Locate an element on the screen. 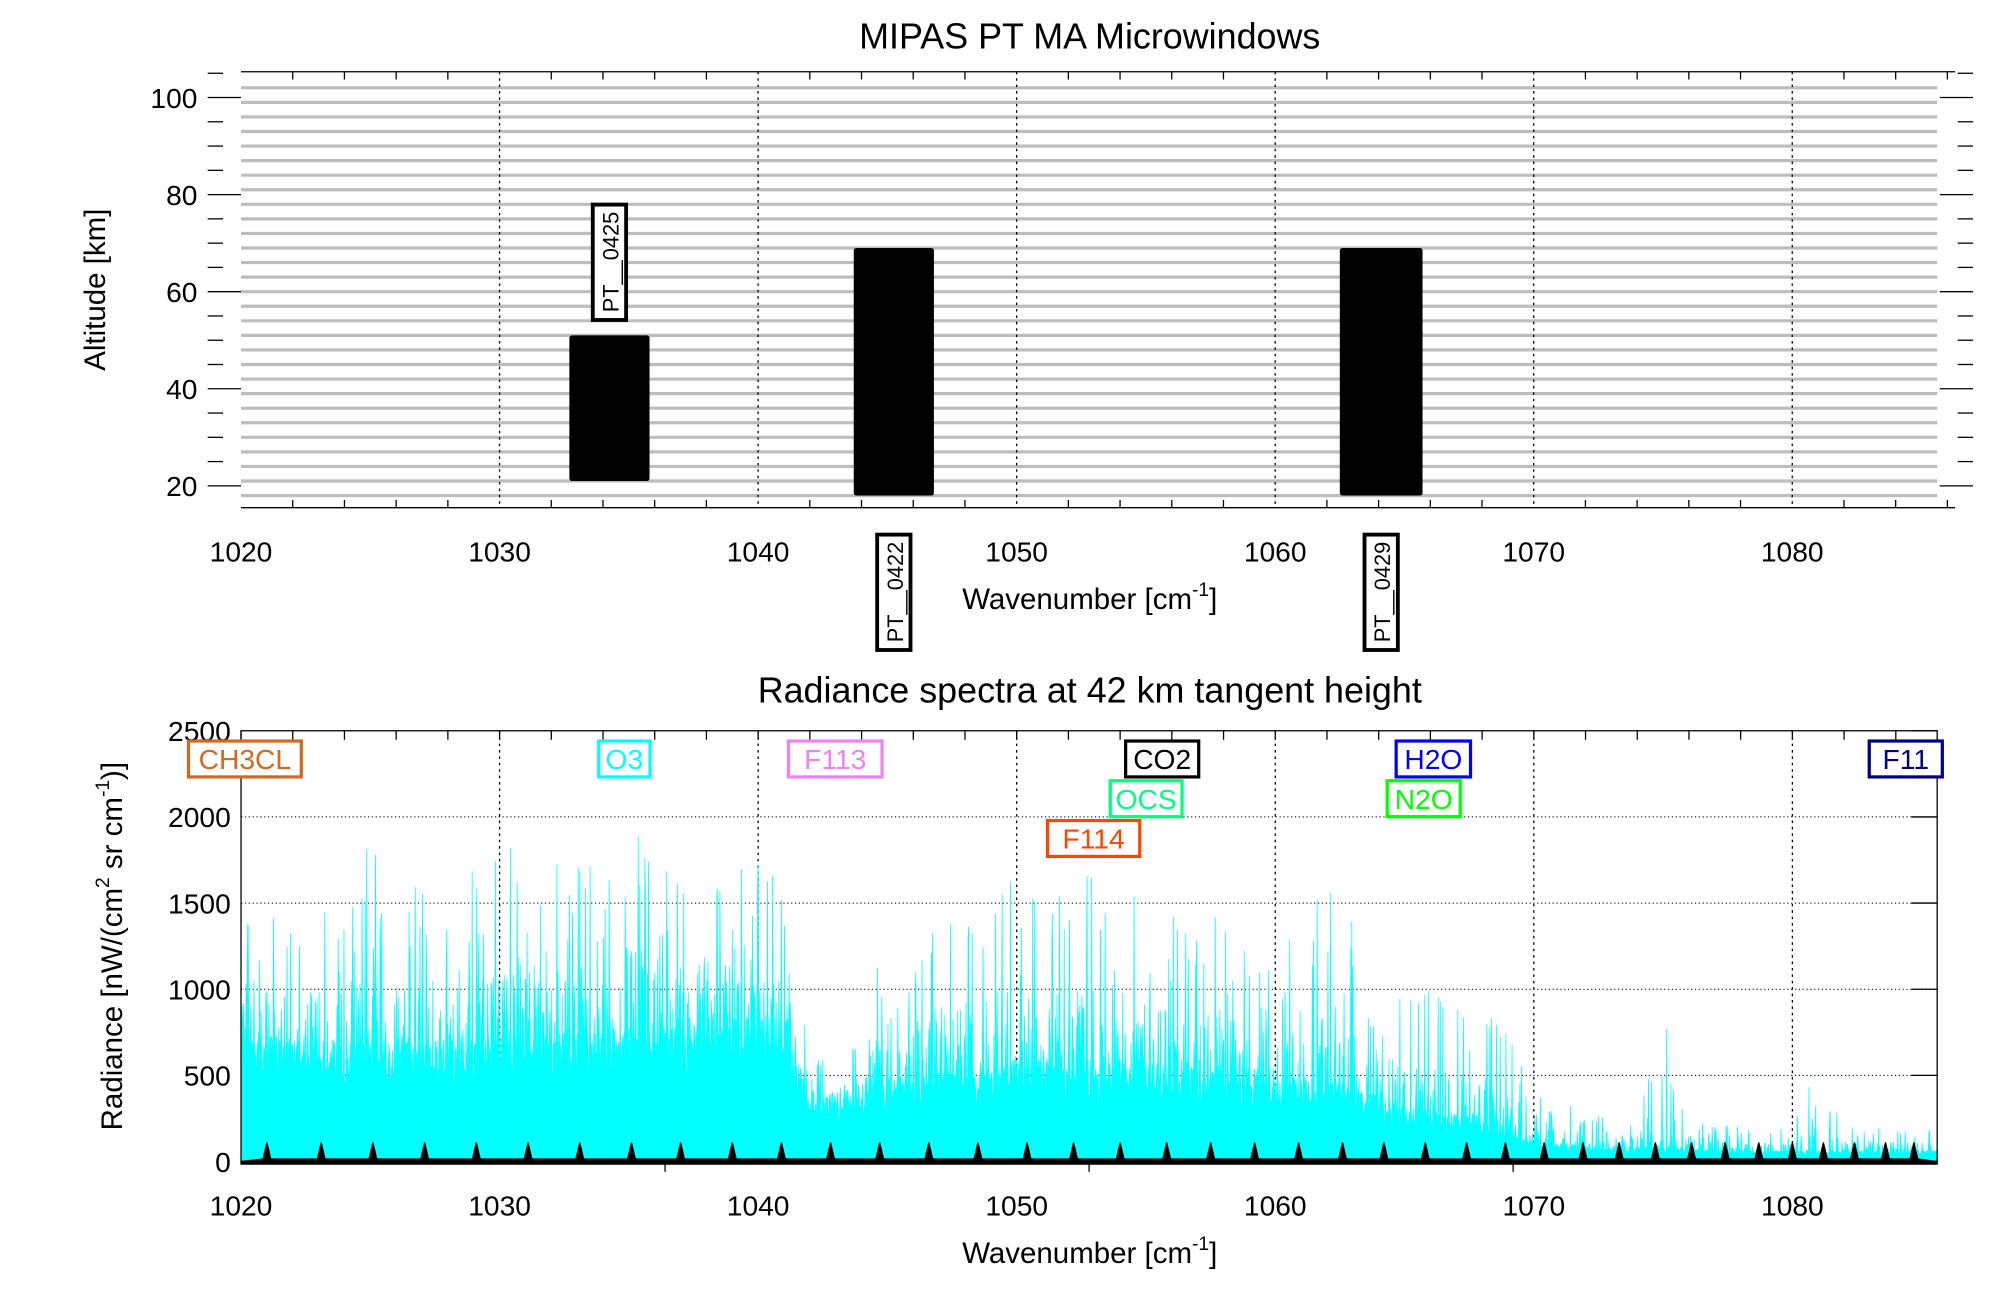 The image size is (2000, 1300). legend-item-f113: F113 is located at coordinates (835, 759).